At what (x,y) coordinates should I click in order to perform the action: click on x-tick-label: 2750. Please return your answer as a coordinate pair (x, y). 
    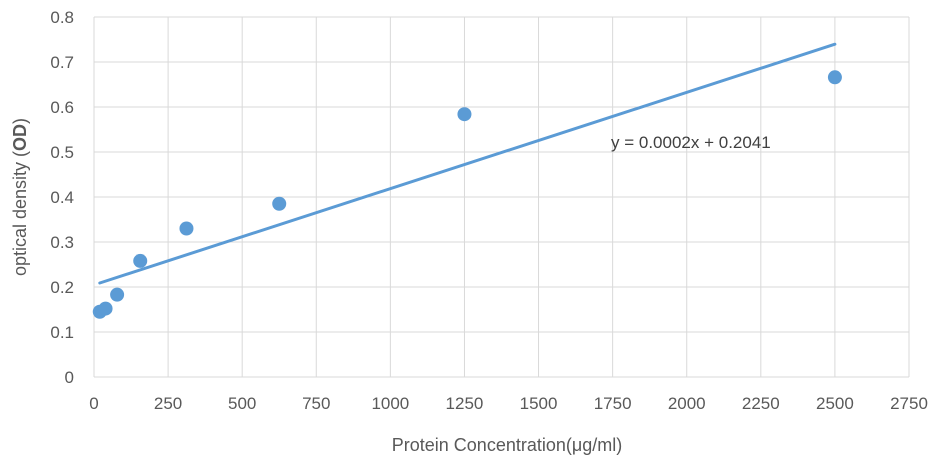
    Looking at the image, I should click on (909, 403).